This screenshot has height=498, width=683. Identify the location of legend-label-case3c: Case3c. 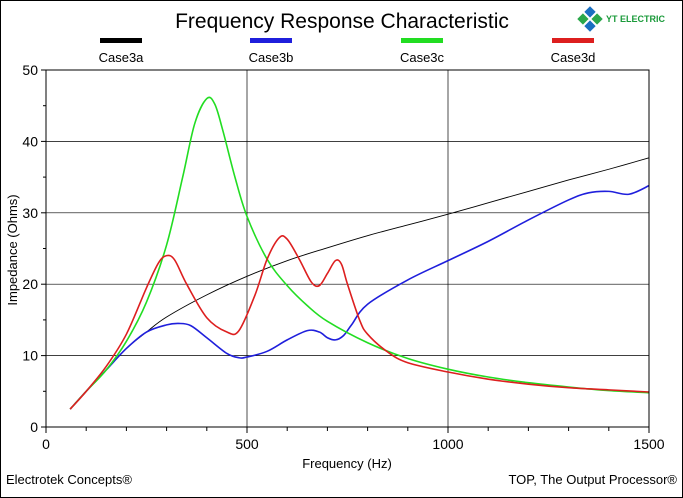
(422, 57).